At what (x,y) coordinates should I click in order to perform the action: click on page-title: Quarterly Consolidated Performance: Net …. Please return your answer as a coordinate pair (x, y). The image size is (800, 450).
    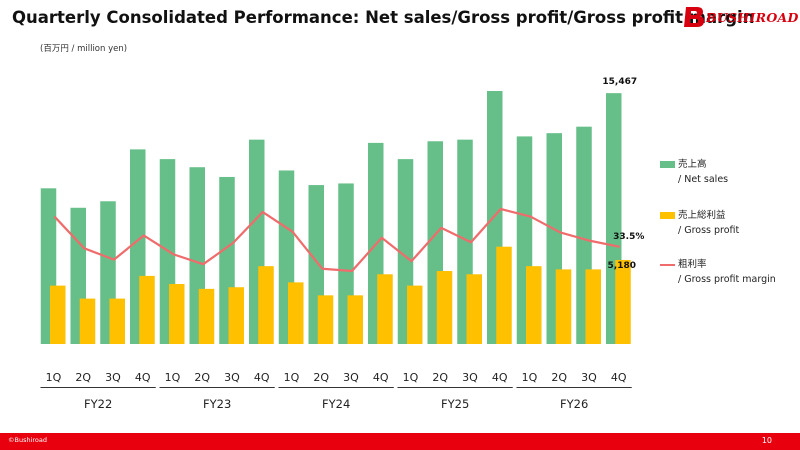
    Looking at the image, I should click on (383, 17).